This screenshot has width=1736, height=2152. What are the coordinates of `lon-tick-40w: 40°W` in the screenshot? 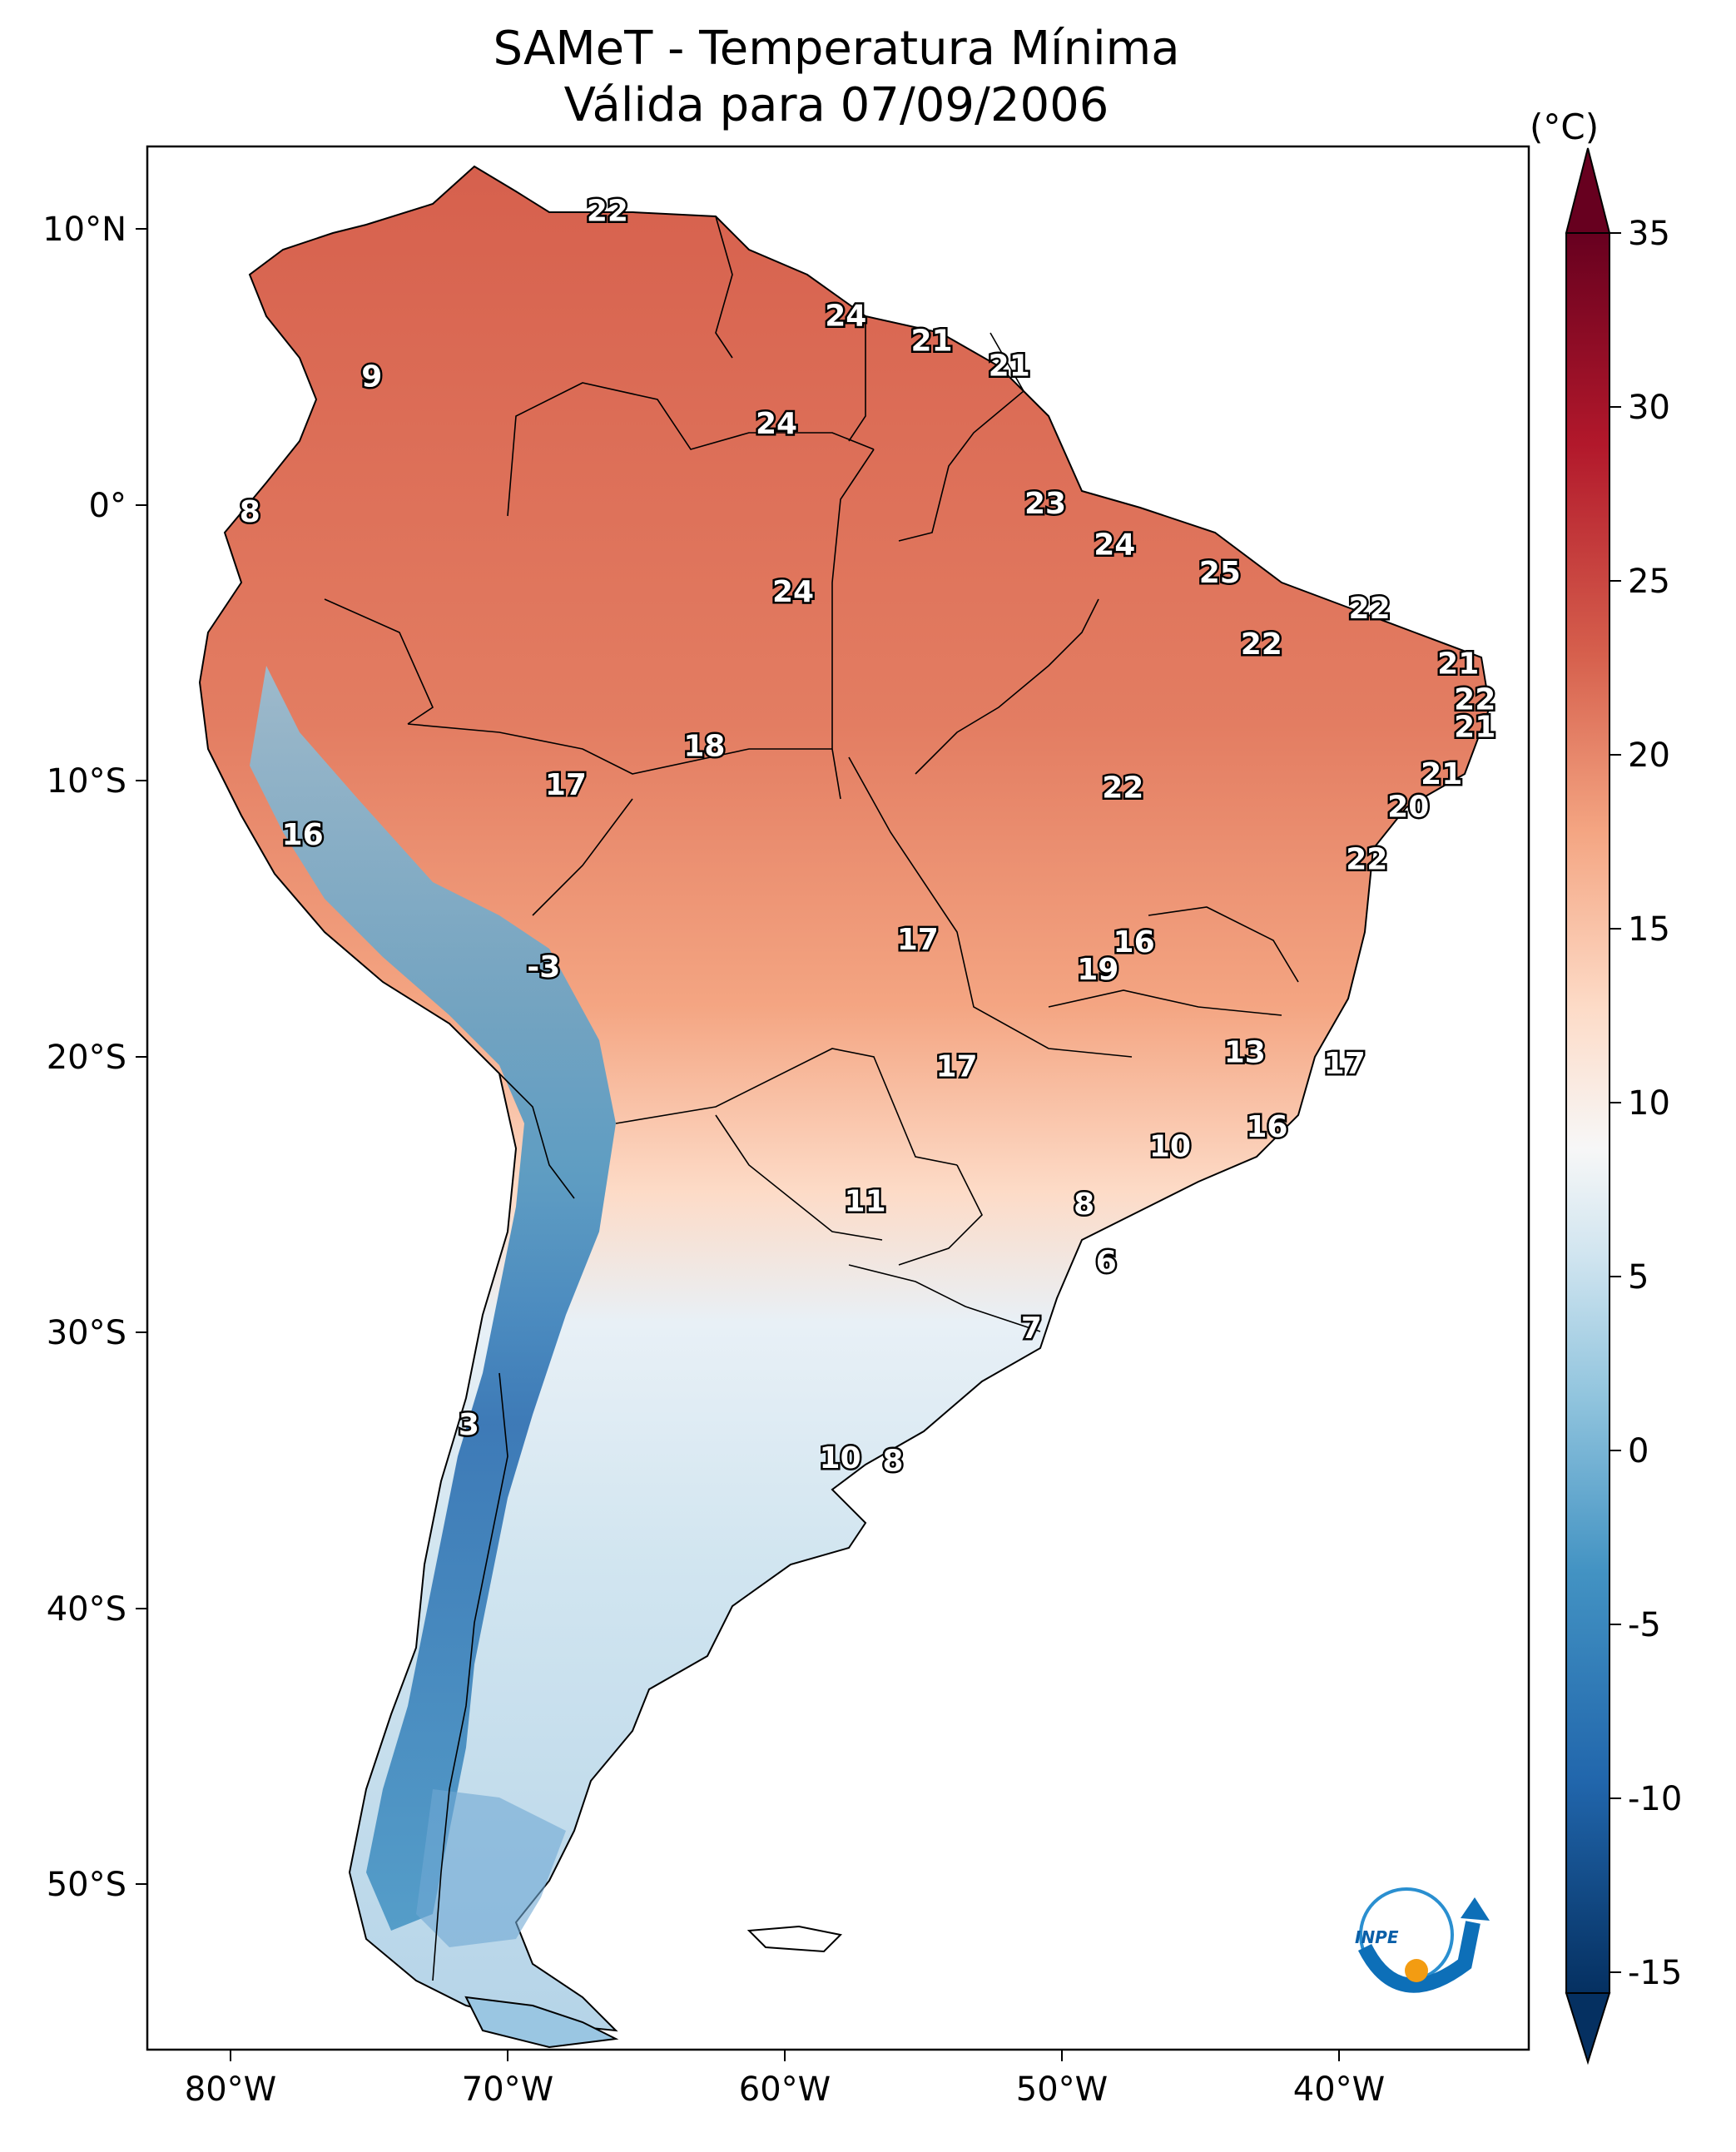 It's located at (1339, 2089).